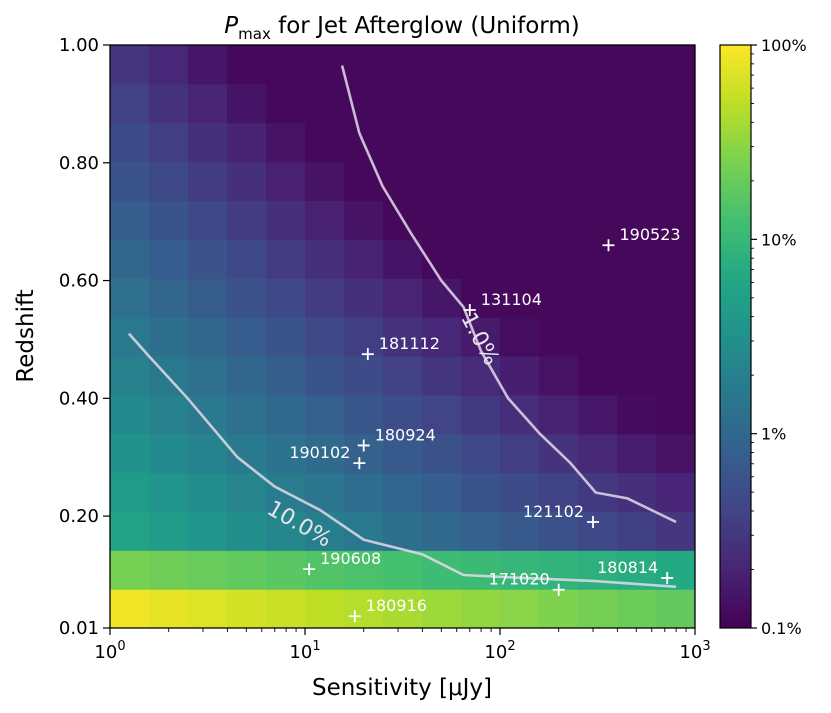 The width and height of the screenshot is (831, 713). I want to click on event-label: 180814, so click(627, 567).